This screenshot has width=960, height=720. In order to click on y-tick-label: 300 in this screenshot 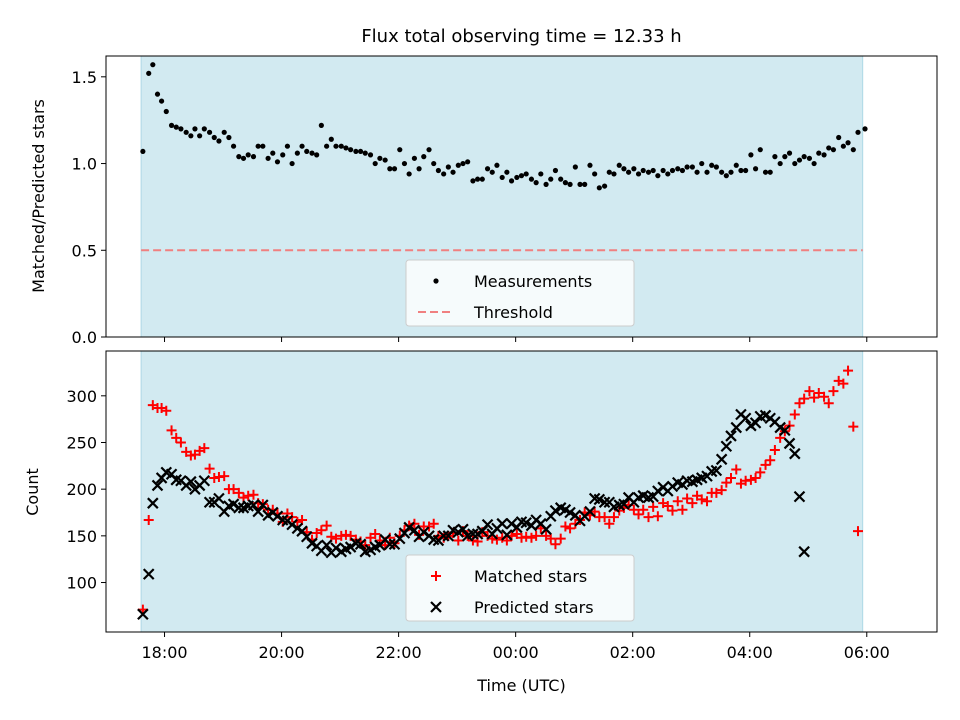, I will do `click(81, 396)`.